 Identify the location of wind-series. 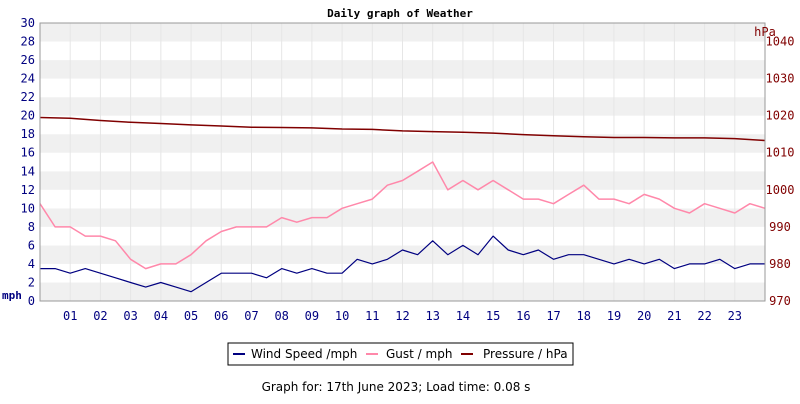
(402, 264).